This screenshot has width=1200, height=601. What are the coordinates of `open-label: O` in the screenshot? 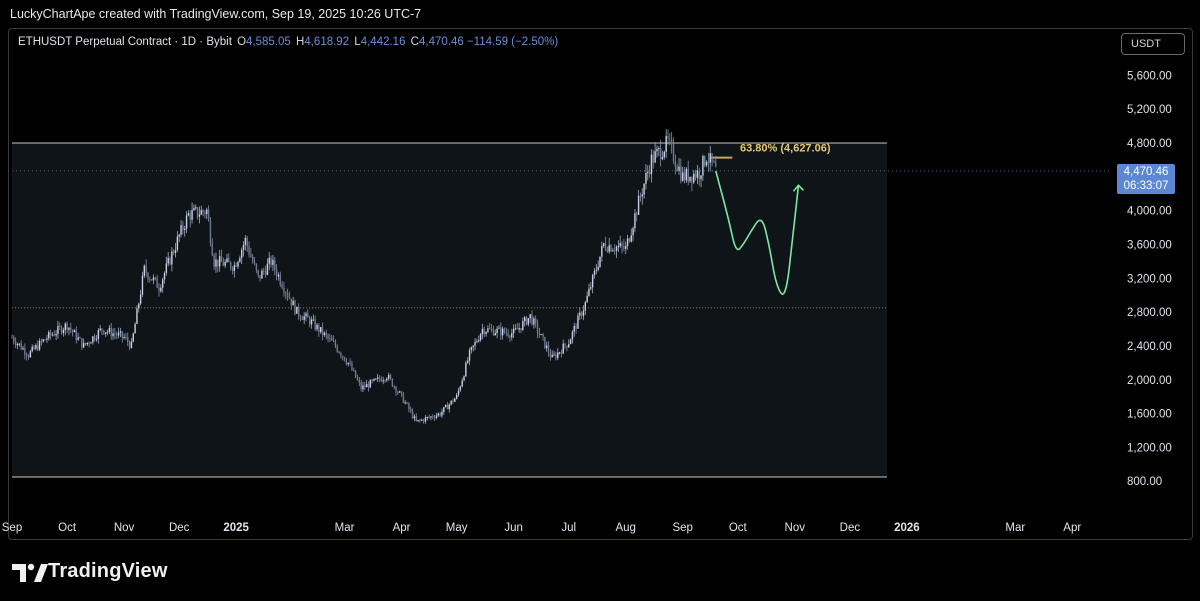 It's located at (242, 42).